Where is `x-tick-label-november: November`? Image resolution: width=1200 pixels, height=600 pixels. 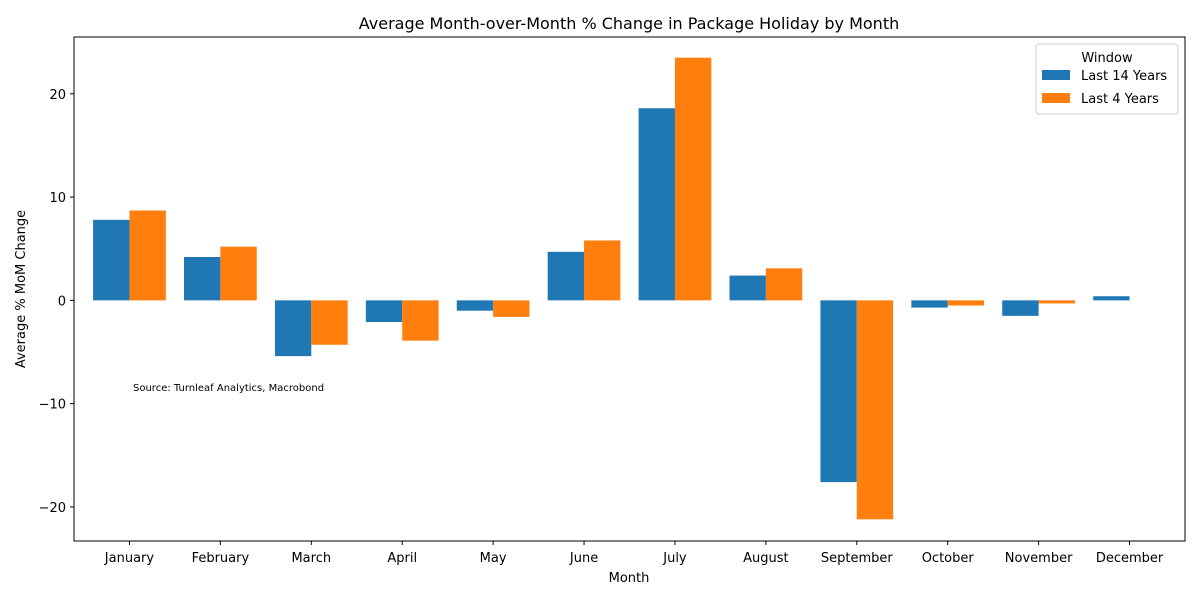 x-tick-label-november: November is located at coordinates (1039, 558).